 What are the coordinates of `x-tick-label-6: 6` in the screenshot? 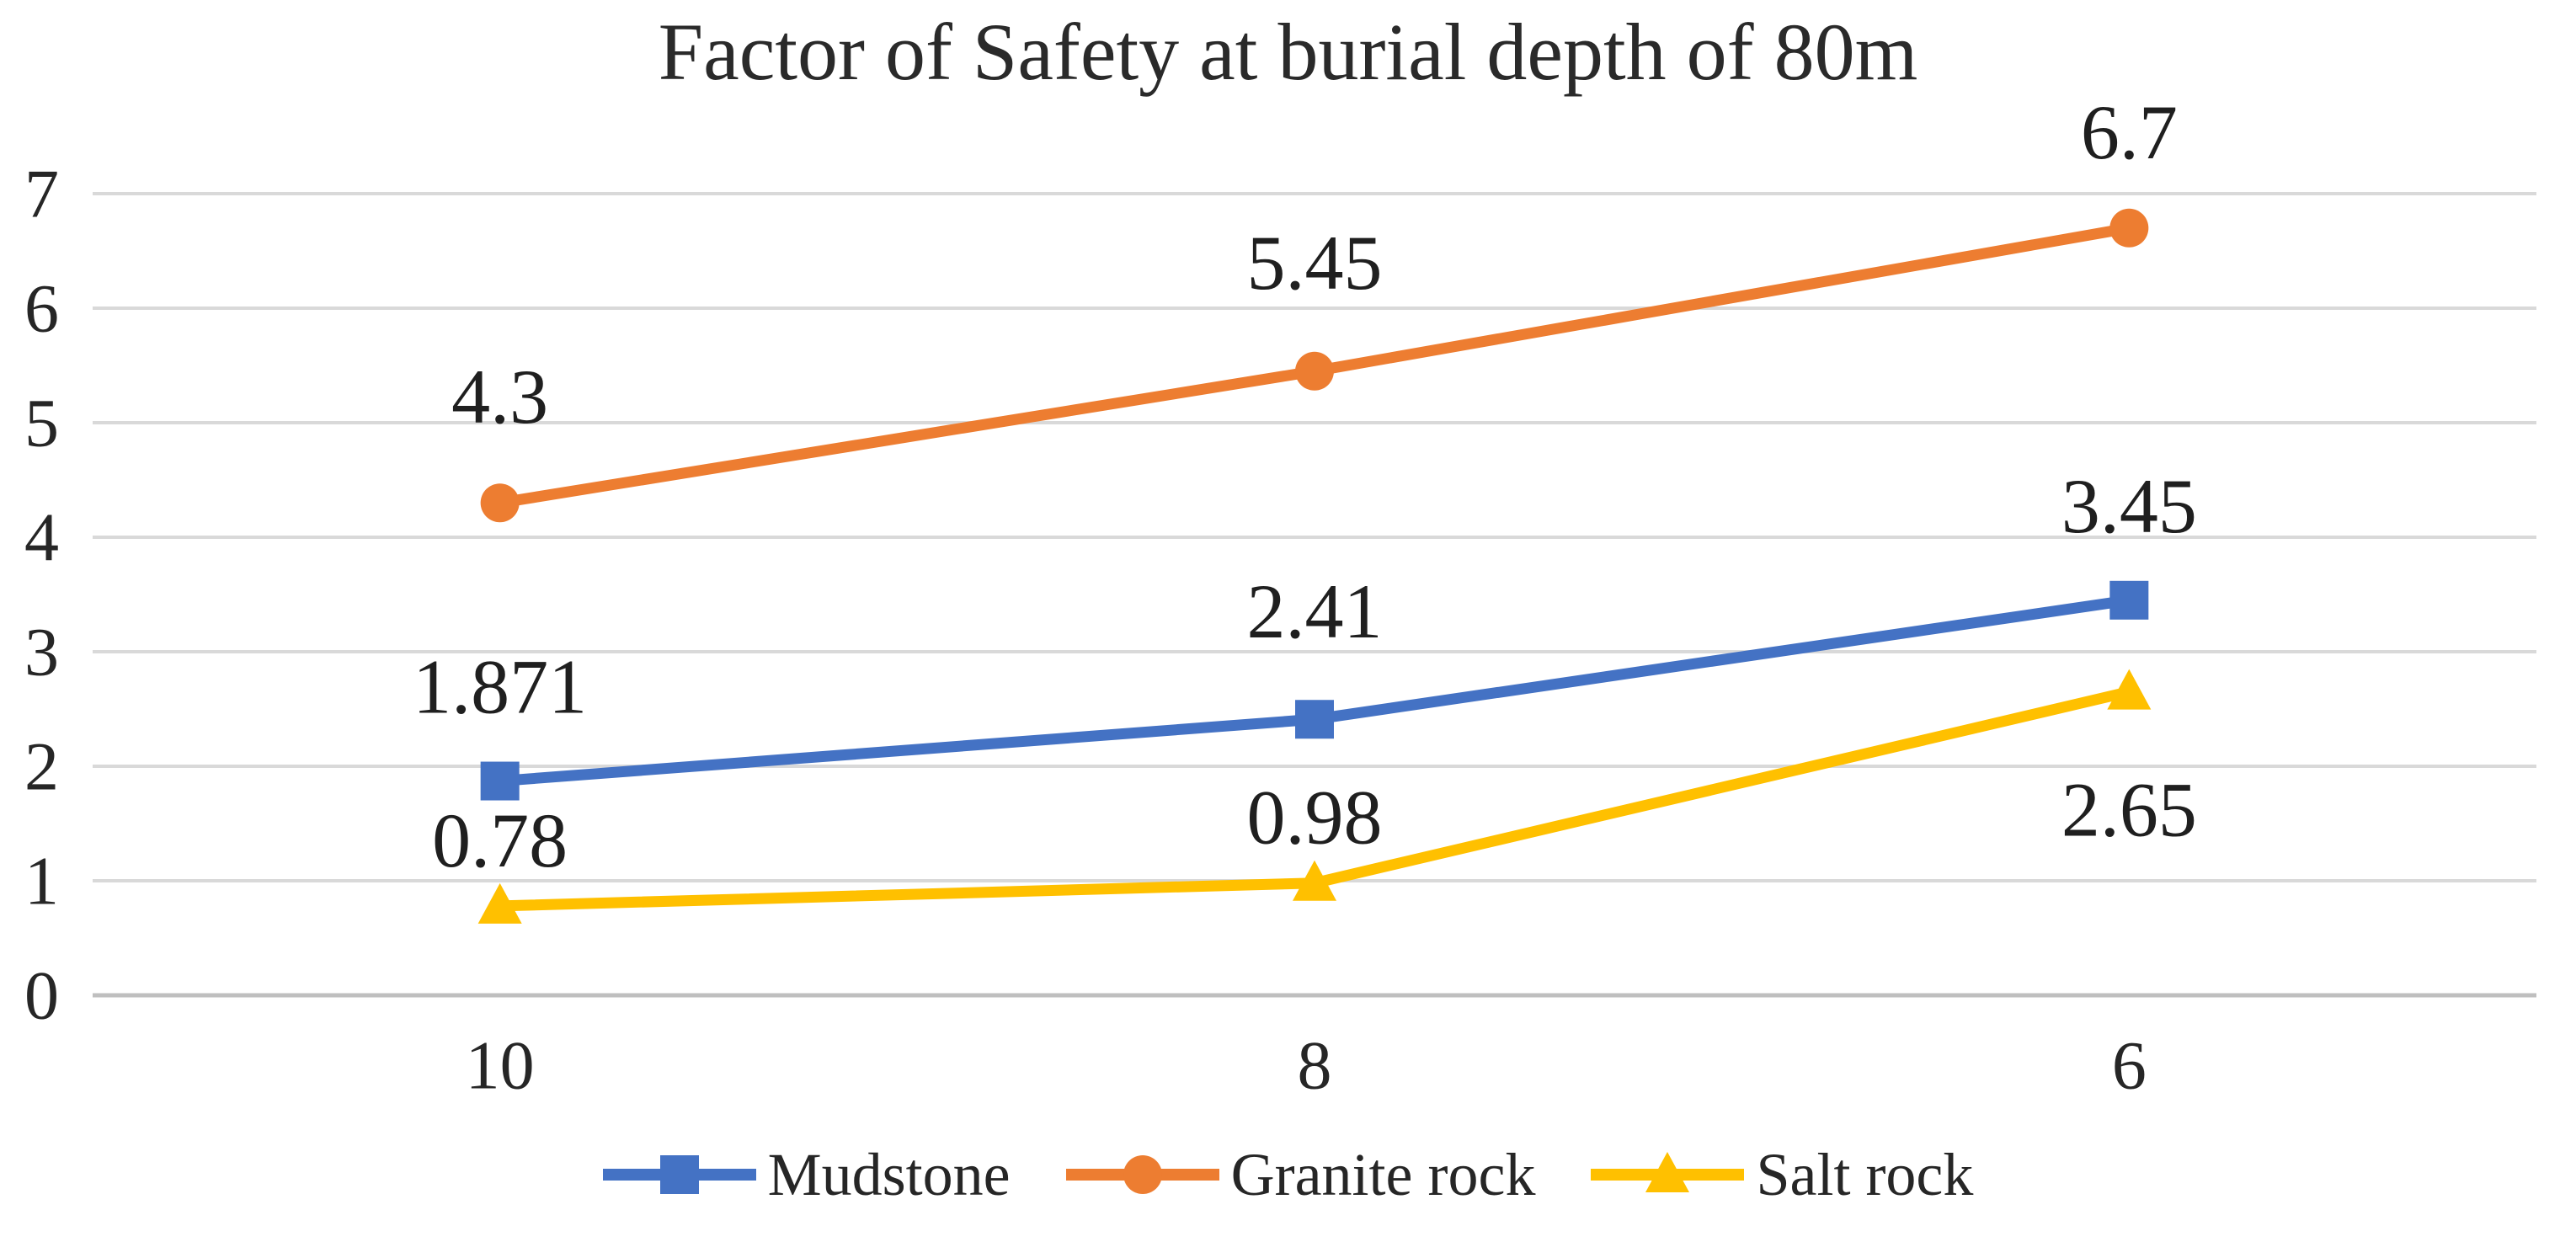 It's located at (2129, 1065).